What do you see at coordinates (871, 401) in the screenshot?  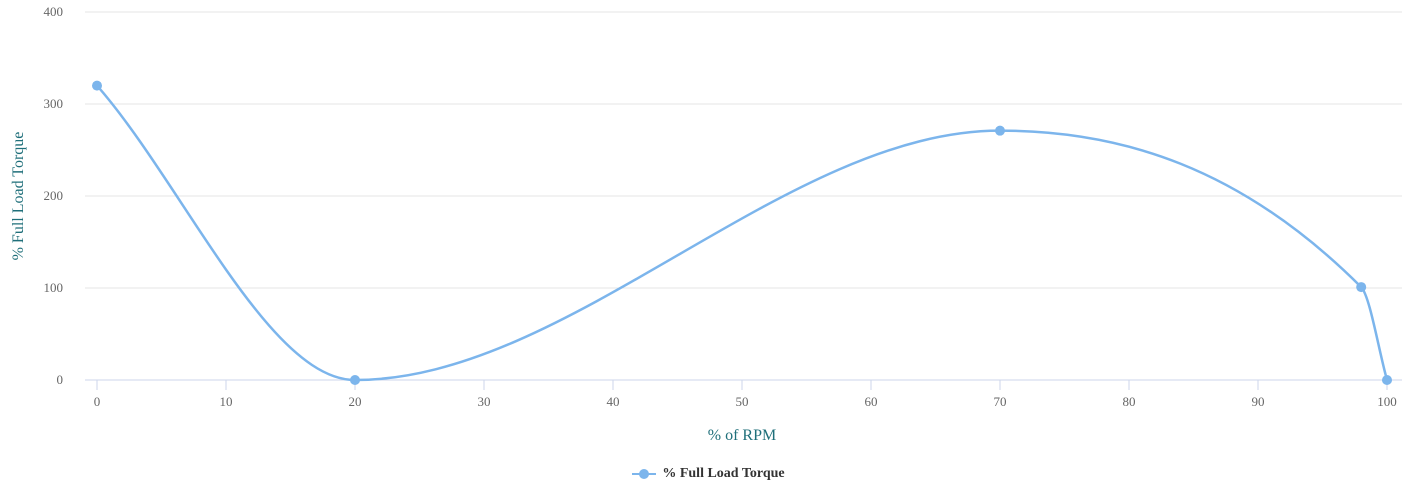 I see `x-tick-label-60: 60` at bounding box center [871, 401].